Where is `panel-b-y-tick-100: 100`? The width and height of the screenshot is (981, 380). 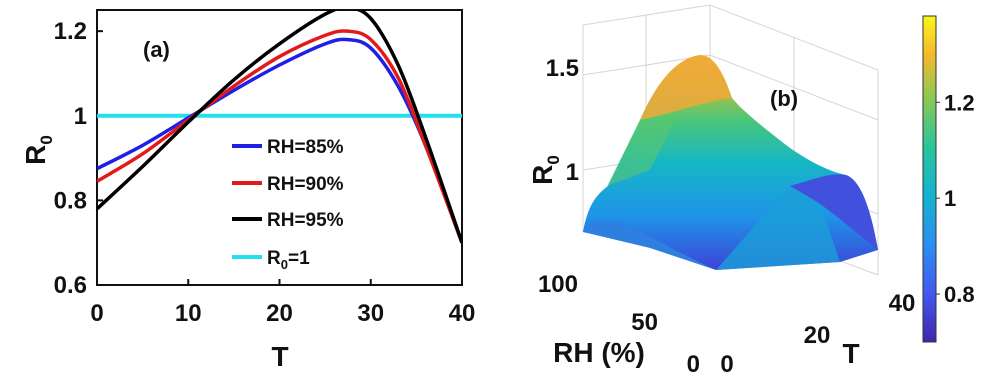 panel-b-y-tick-100: 100 is located at coordinates (558, 284).